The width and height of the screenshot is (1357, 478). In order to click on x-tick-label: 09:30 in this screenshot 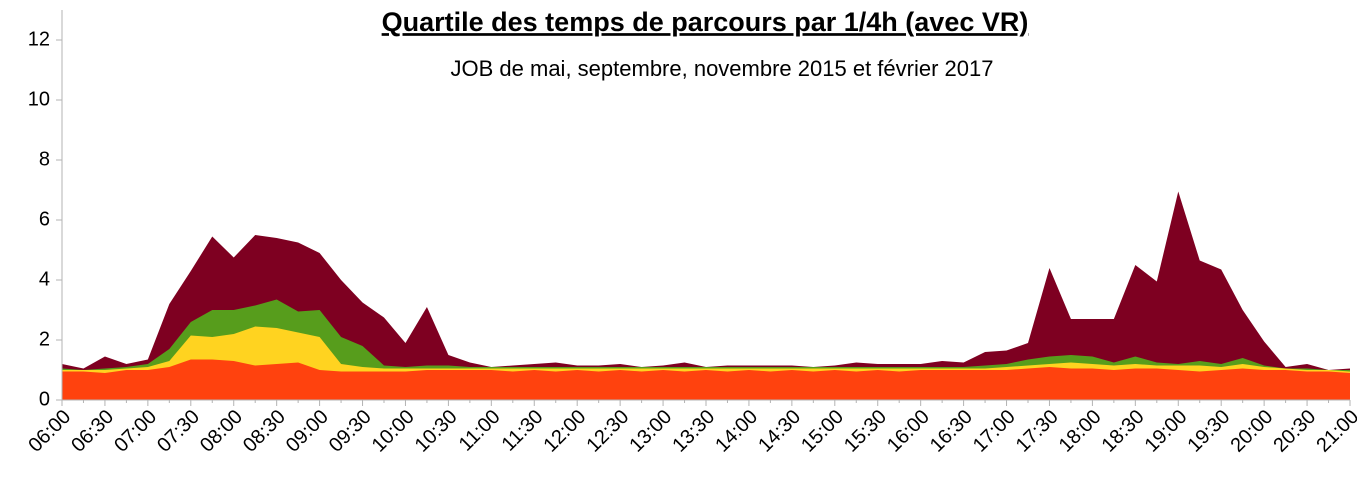, I will do `click(350, 431)`.